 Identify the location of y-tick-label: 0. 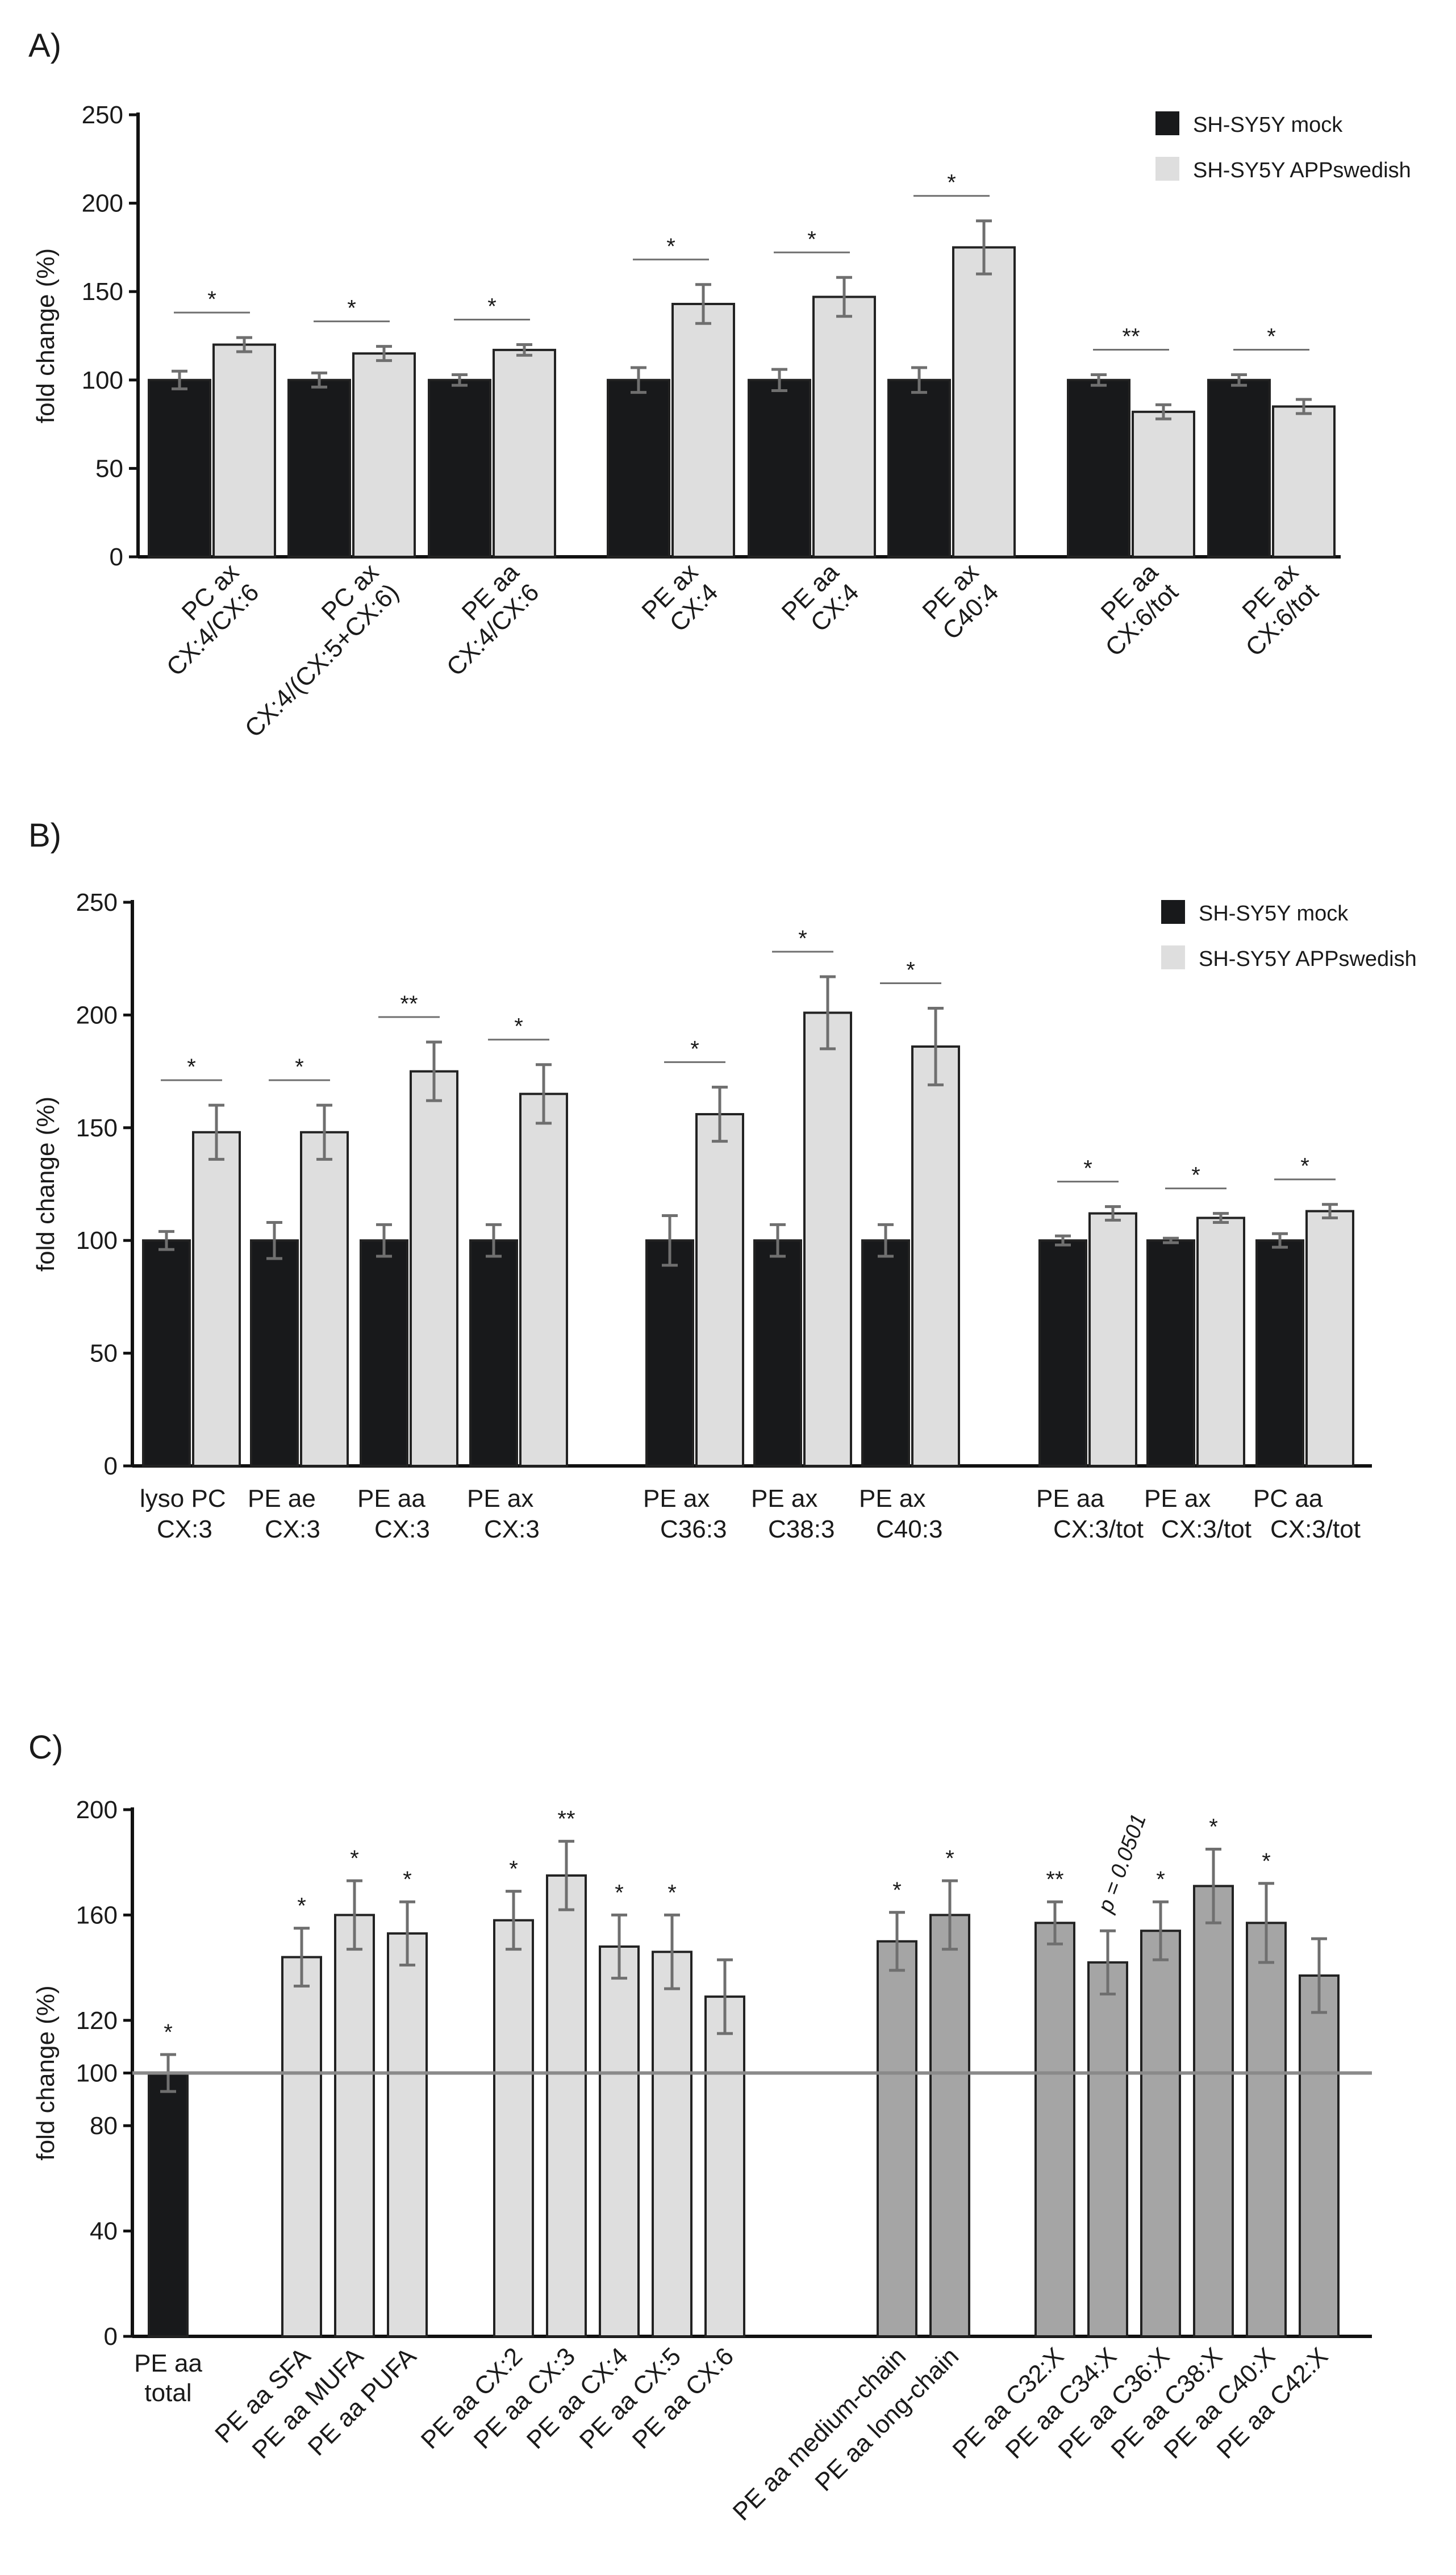
(116, 557).